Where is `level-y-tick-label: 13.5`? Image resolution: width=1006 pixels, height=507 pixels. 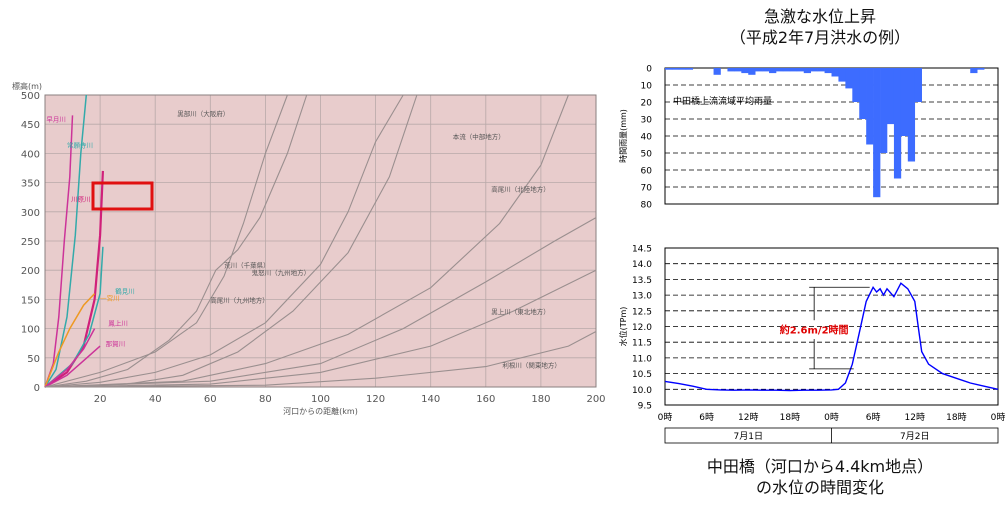 level-y-tick-label: 13.5 is located at coordinates (642, 281).